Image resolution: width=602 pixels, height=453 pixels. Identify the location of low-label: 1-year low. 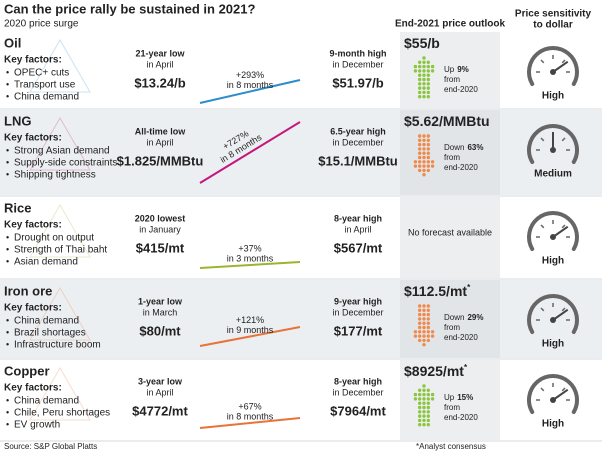
(160, 301).